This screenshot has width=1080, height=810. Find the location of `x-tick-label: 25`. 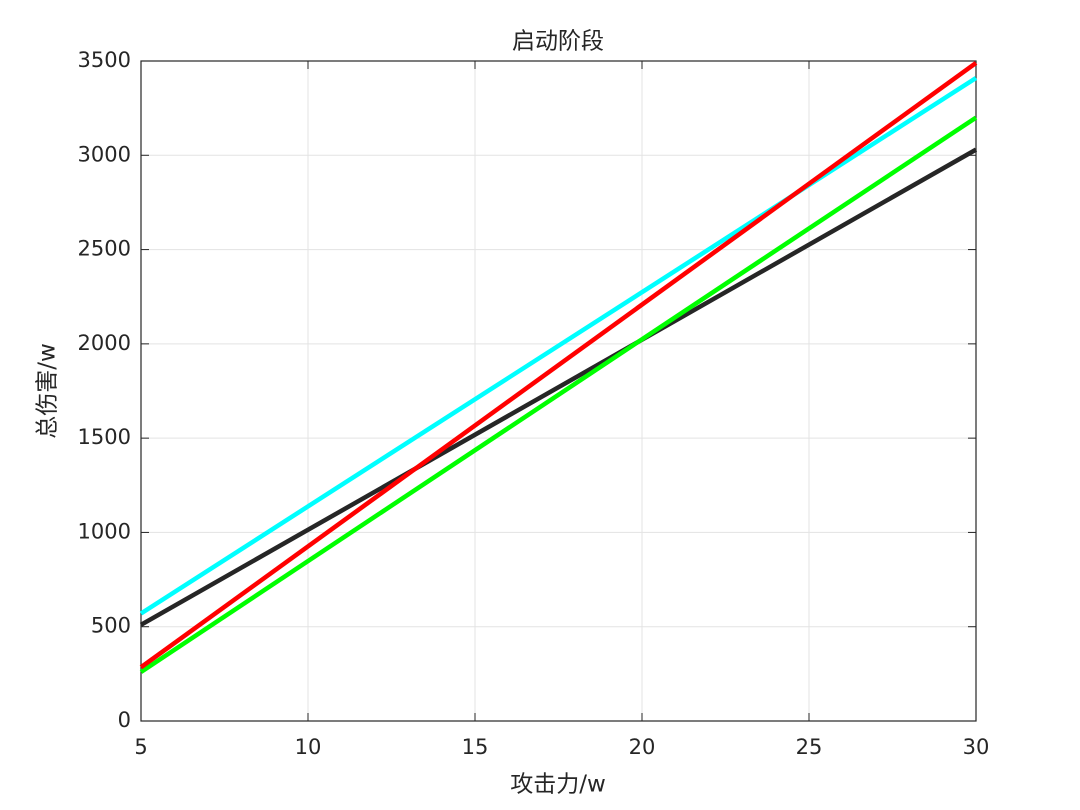

x-tick-label: 25 is located at coordinates (809, 747).